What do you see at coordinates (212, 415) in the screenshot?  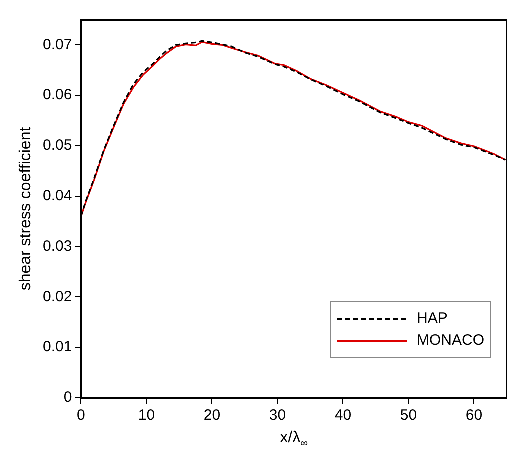 I see `x-tick-label: 20` at bounding box center [212, 415].